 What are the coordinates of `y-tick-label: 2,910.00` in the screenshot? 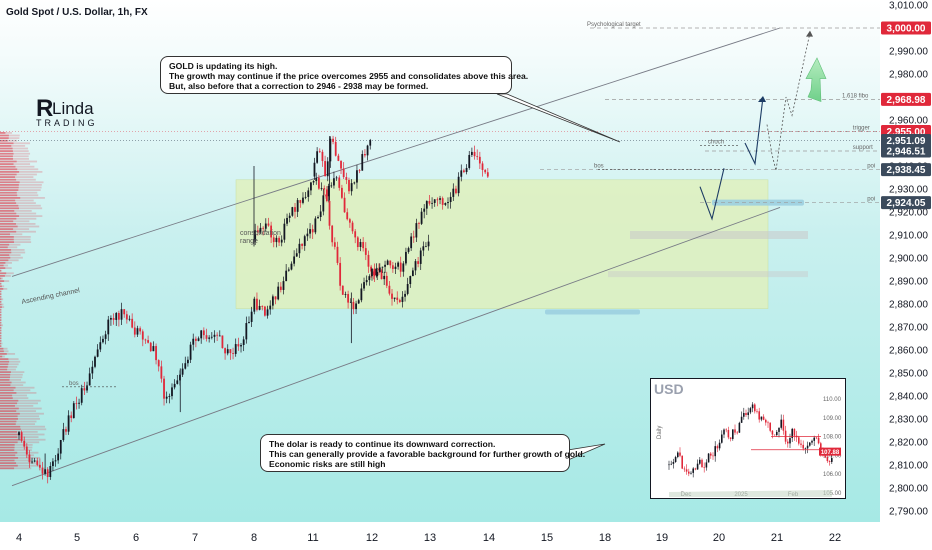 It's located at (908, 236).